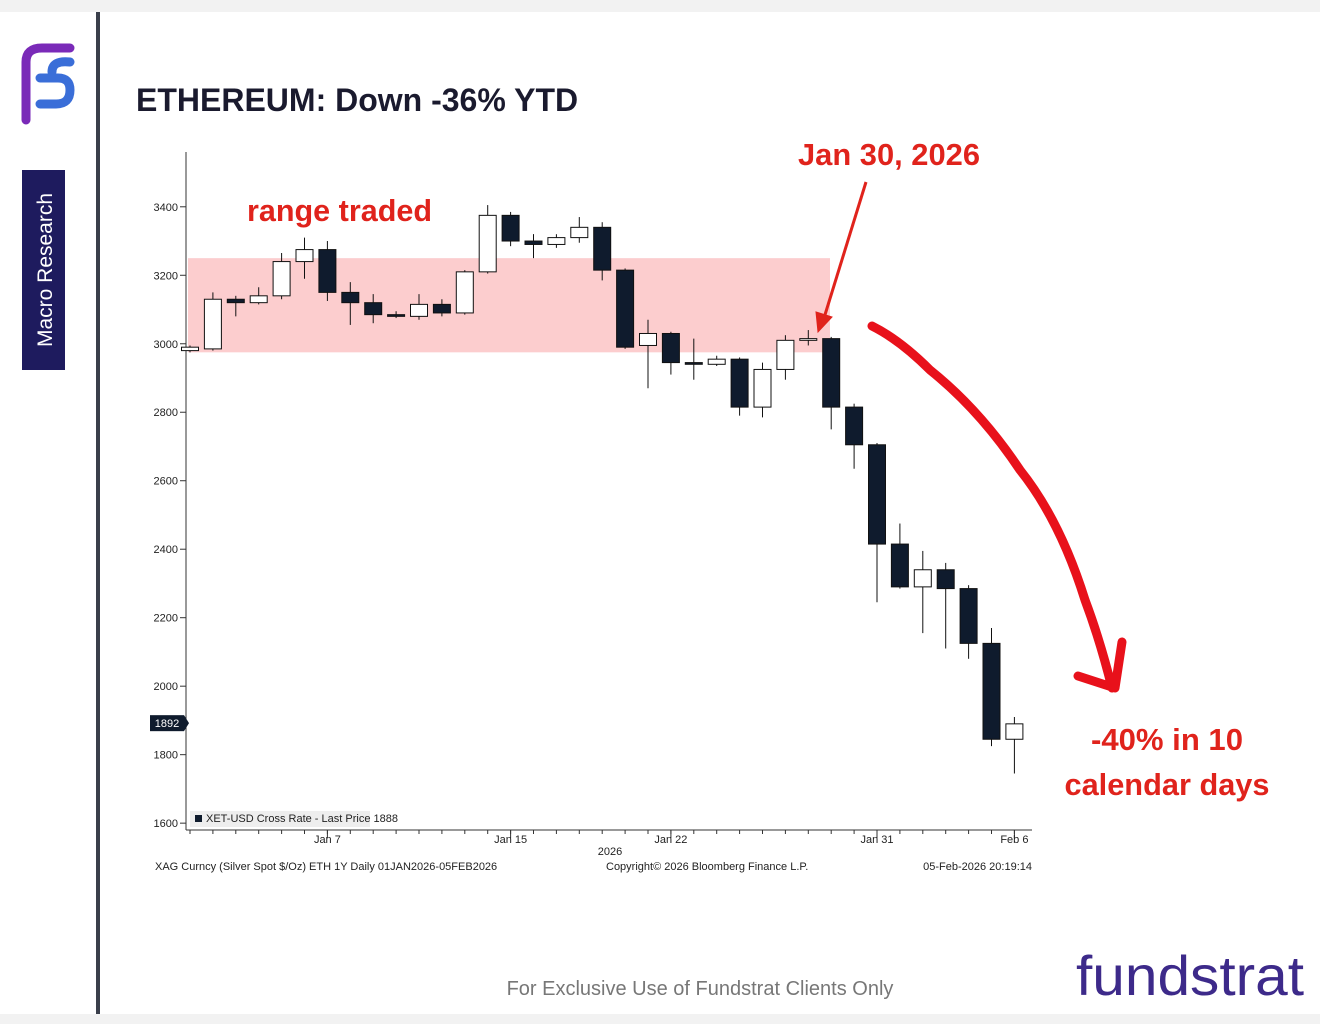 Image resolution: width=1320 pixels, height=1024 pixels. I want to click on last-price-tag, so click(167, 723).